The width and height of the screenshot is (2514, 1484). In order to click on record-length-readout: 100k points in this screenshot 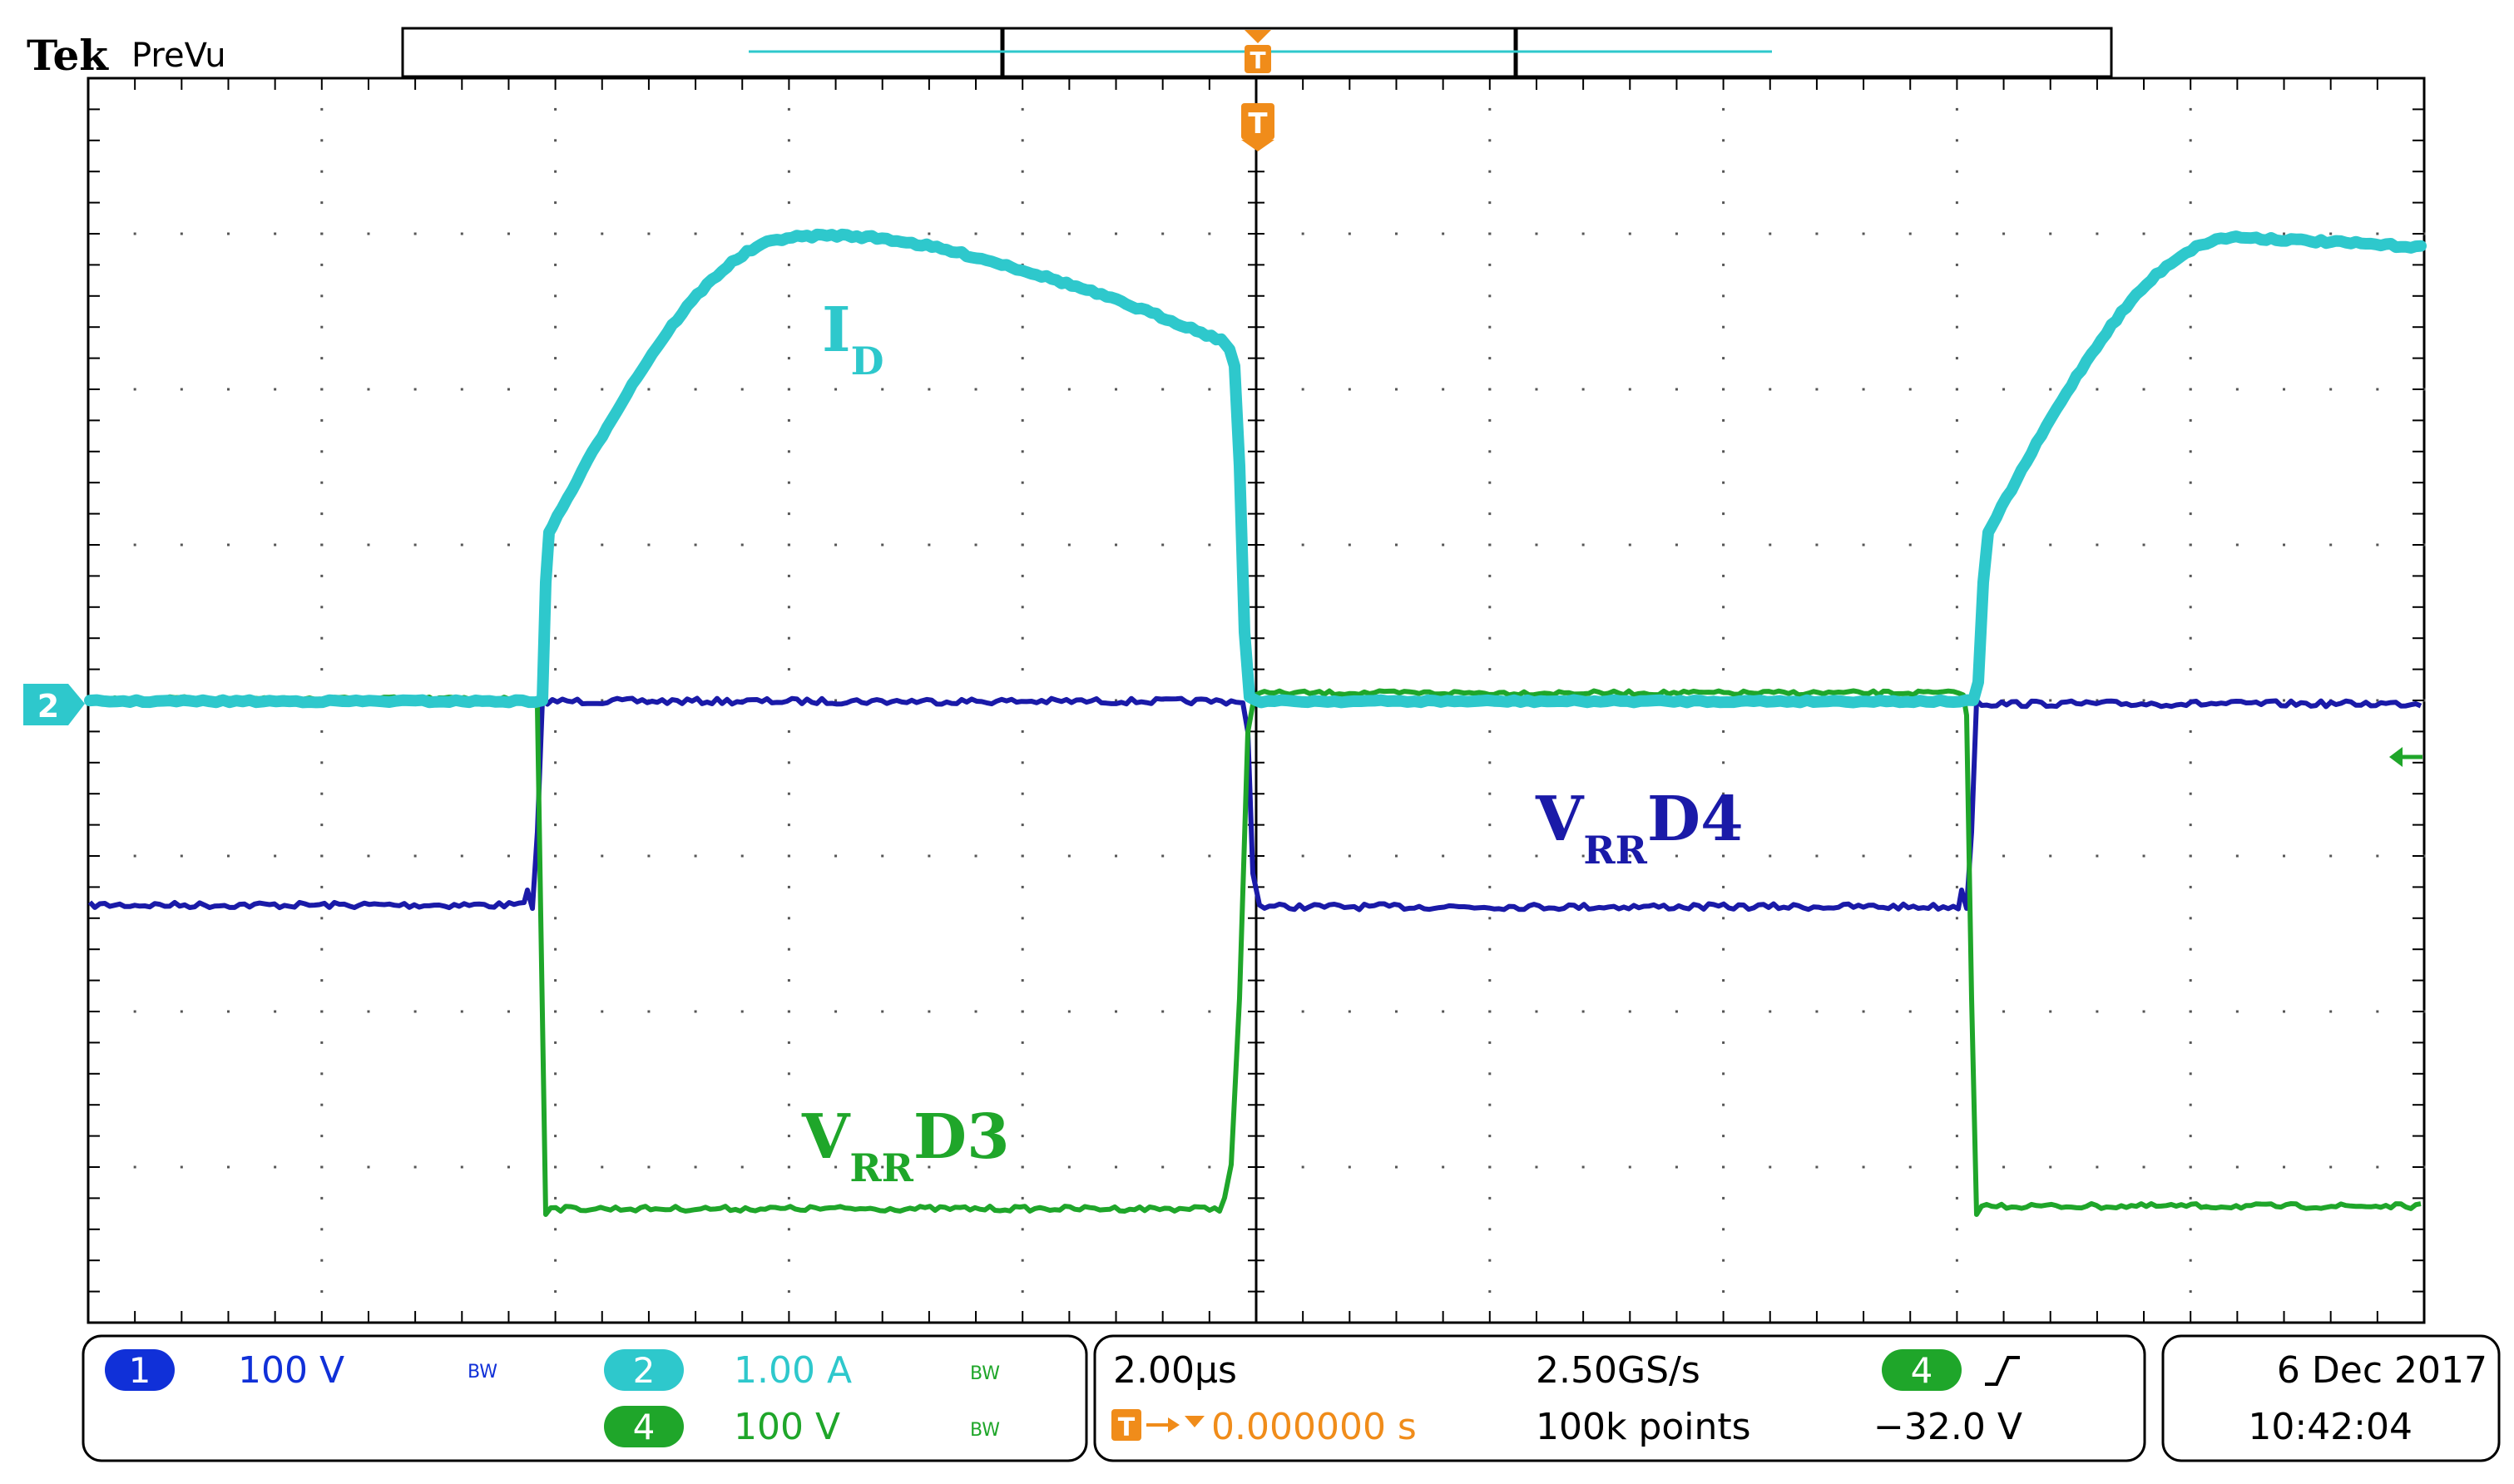, I will do `click(1643, 1427)`.